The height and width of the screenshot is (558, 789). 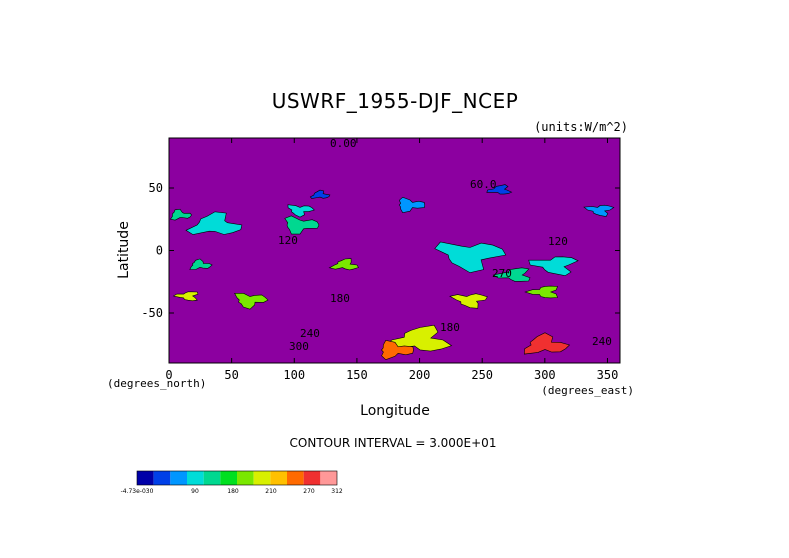 I want to click on chart-title: USWRF_1955-DJF_NCEP, so click(x=395, y=101).